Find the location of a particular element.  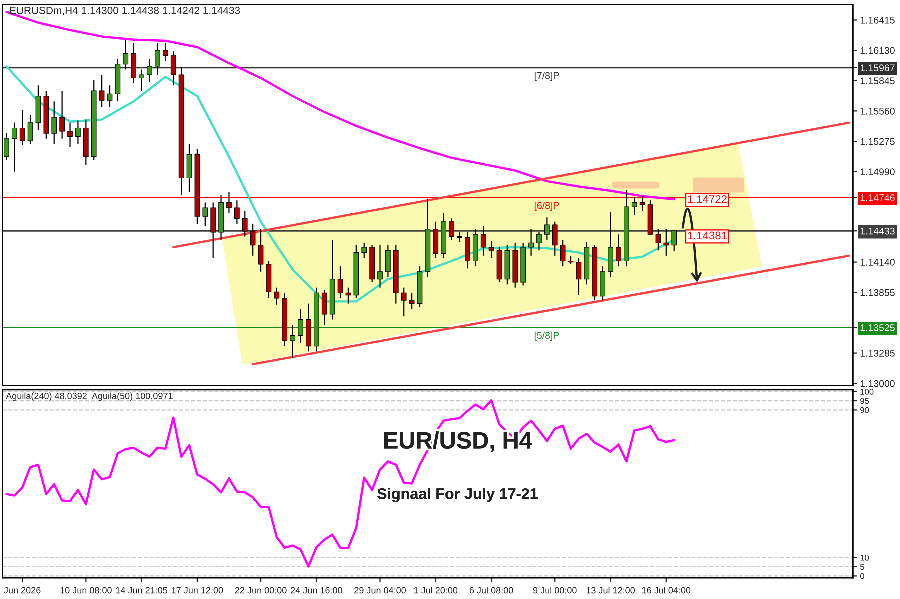

ref-line-label: [6/8]P is located at coordinates (547, 207).